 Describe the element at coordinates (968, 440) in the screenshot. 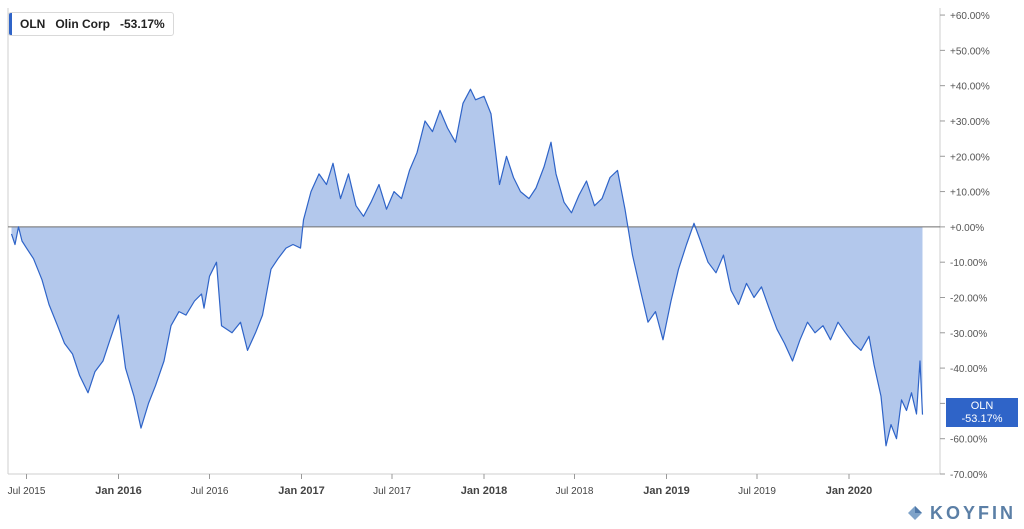

I see `y-tick-label: -60.00%` at that location.